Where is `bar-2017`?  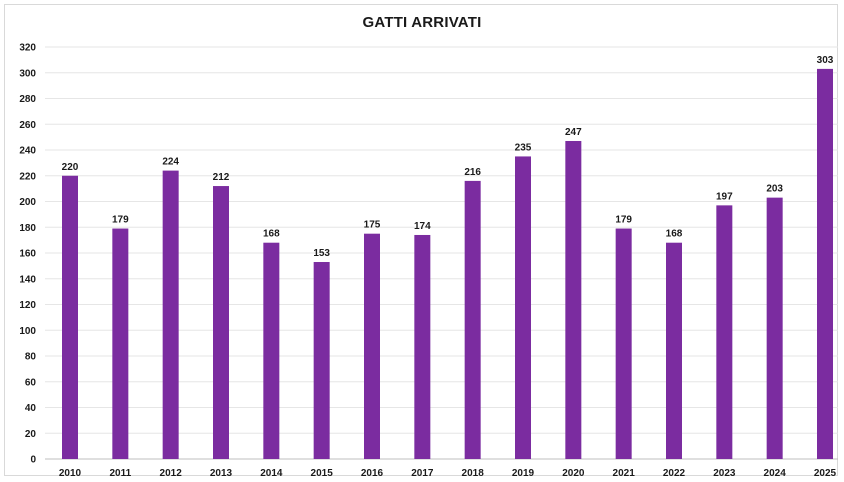
bar-2017 is located at coordinates (422, 346).